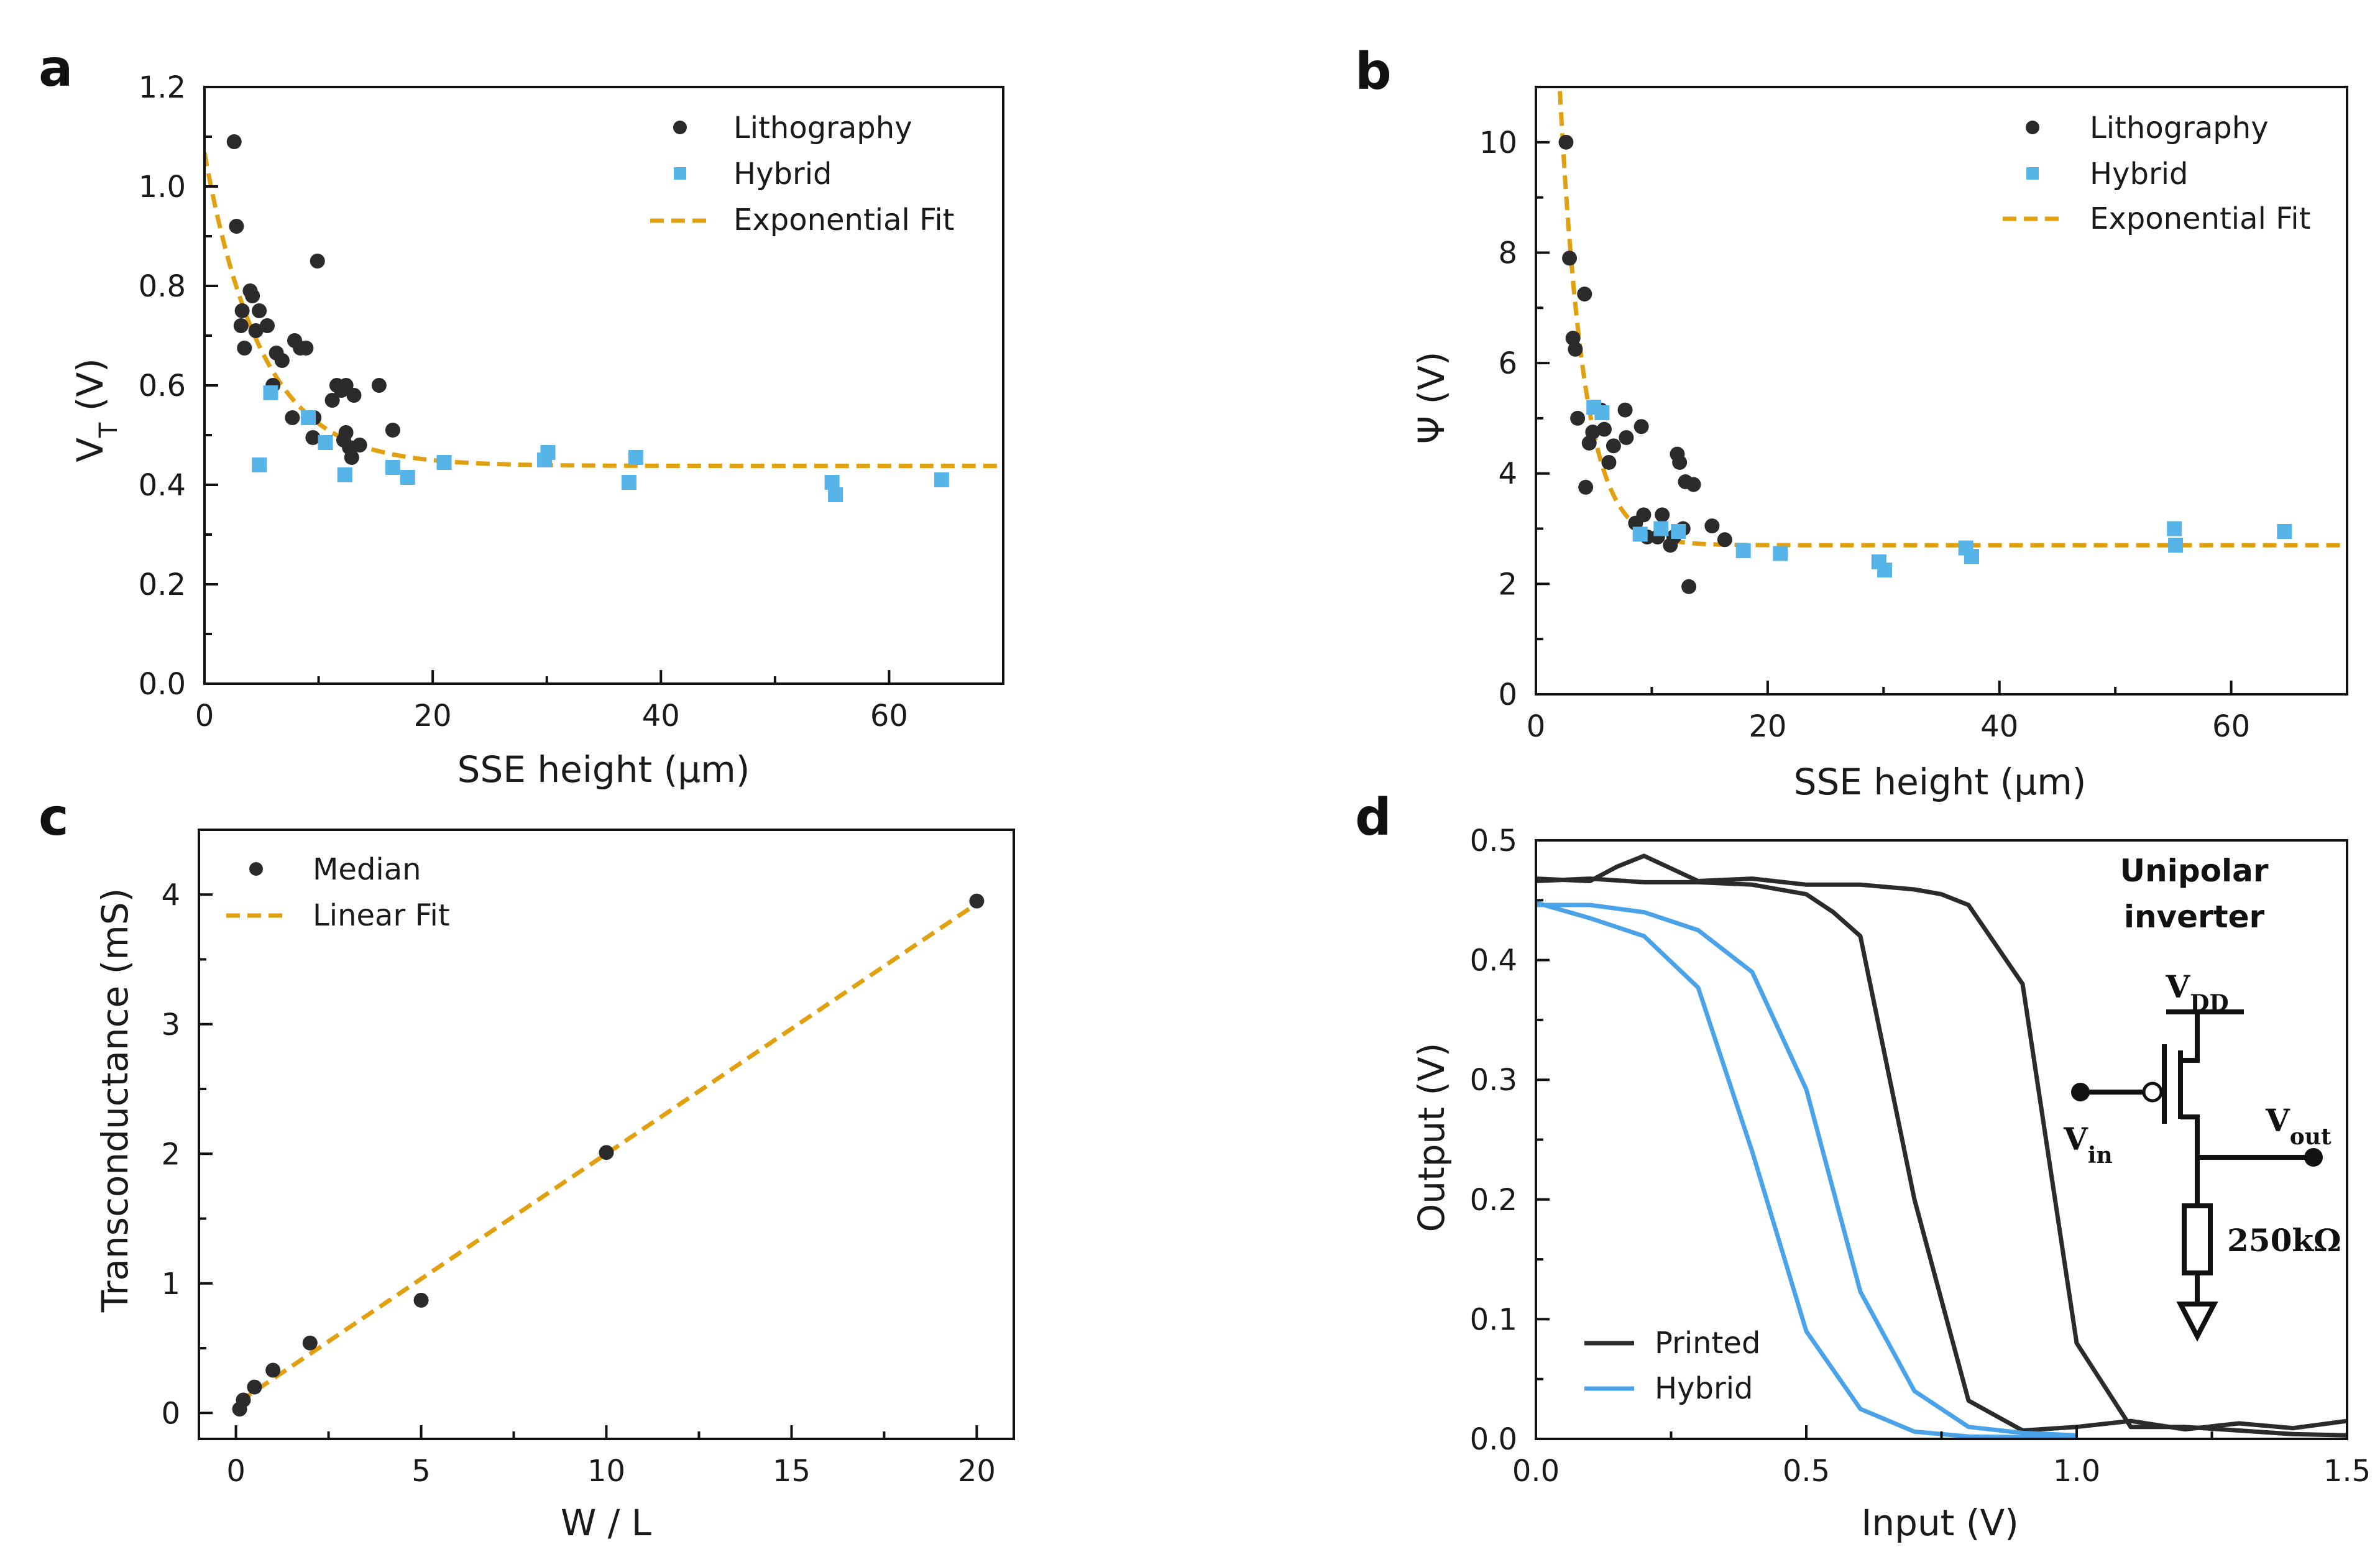 This screenshot has width=2380, height=1557. I want to click on x-tick-label: 1.5, so click(2347, 1471).